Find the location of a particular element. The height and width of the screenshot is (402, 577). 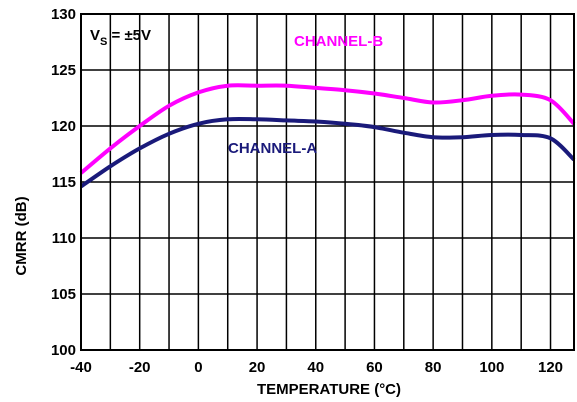

x-tick-label: 20 is located at coordinates (257, 367).